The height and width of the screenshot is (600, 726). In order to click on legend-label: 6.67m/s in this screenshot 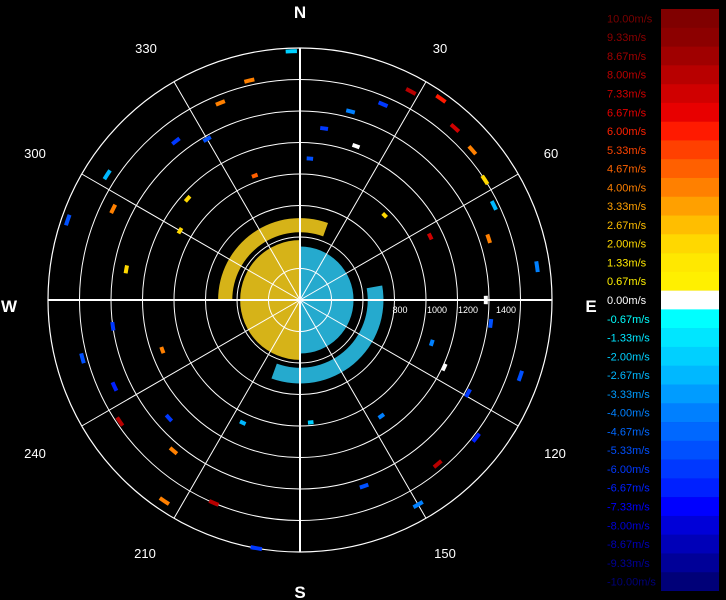, I will do `click(627, 113)`.